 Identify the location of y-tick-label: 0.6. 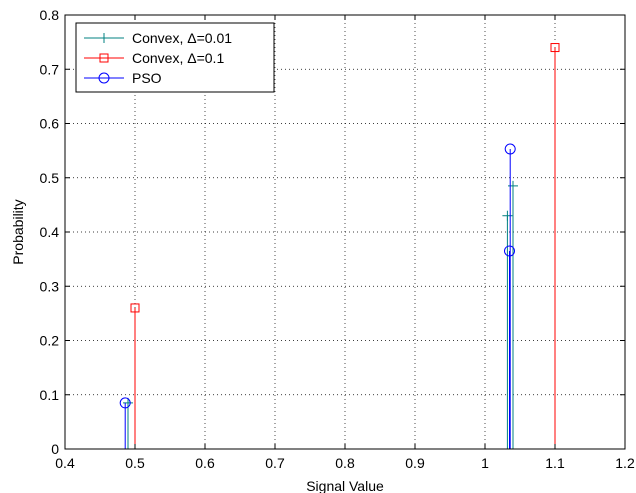
(50, 124).